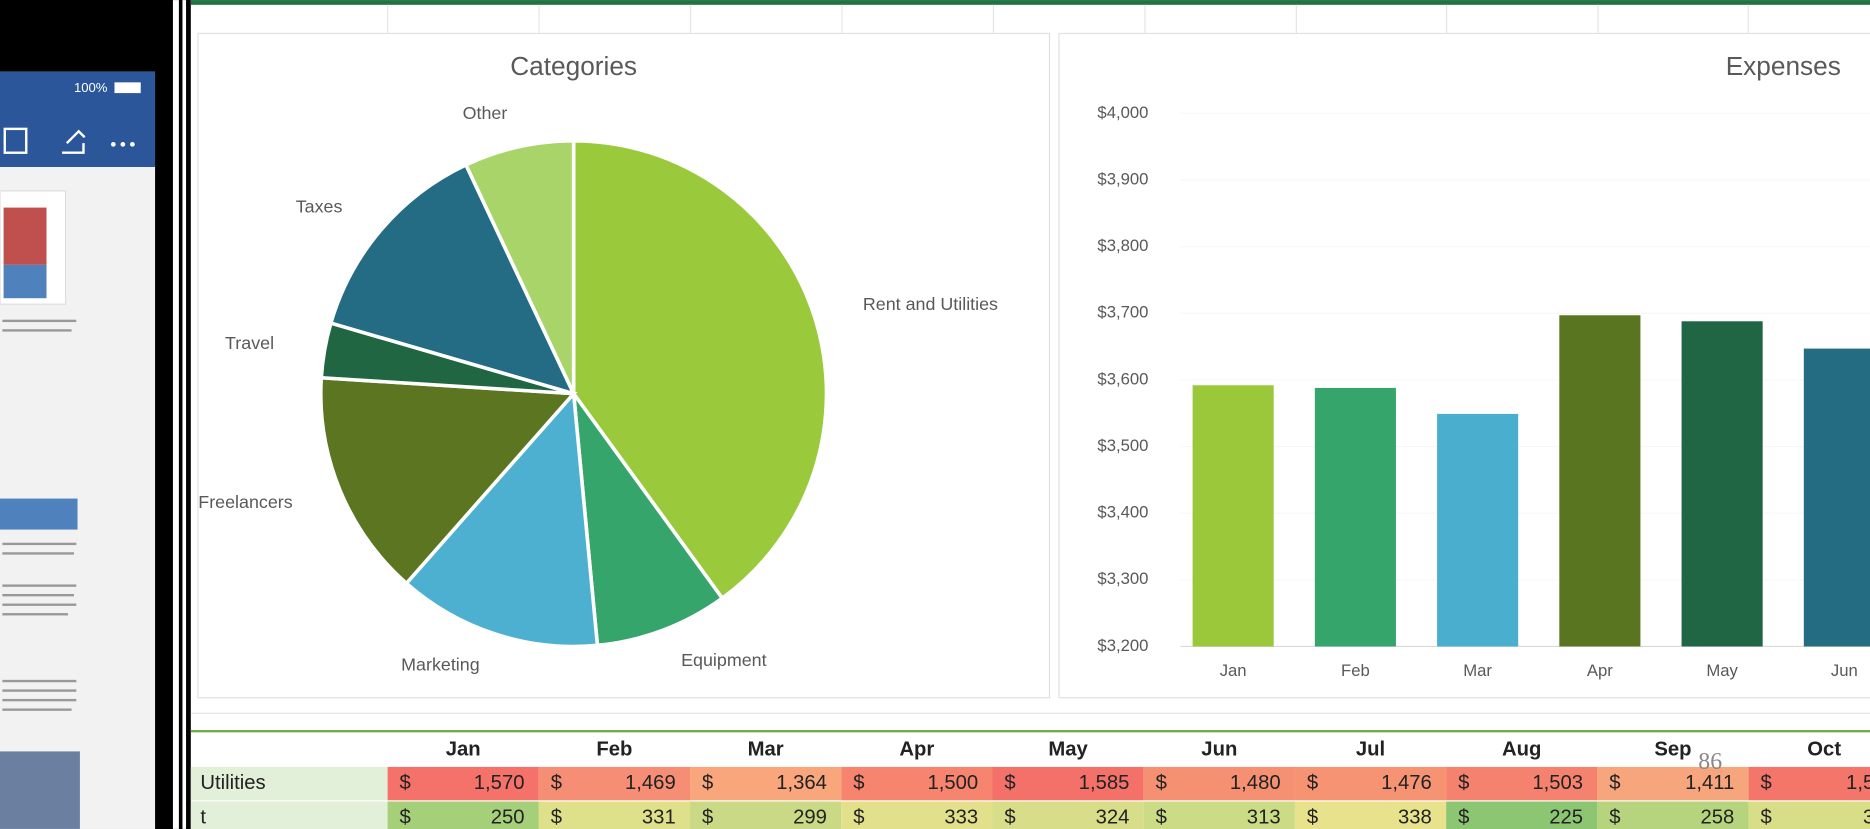 Image resolution: width=1870 pixels, height=829 pixels. I want to click on pie-label: Equipment, so click(723, 660).